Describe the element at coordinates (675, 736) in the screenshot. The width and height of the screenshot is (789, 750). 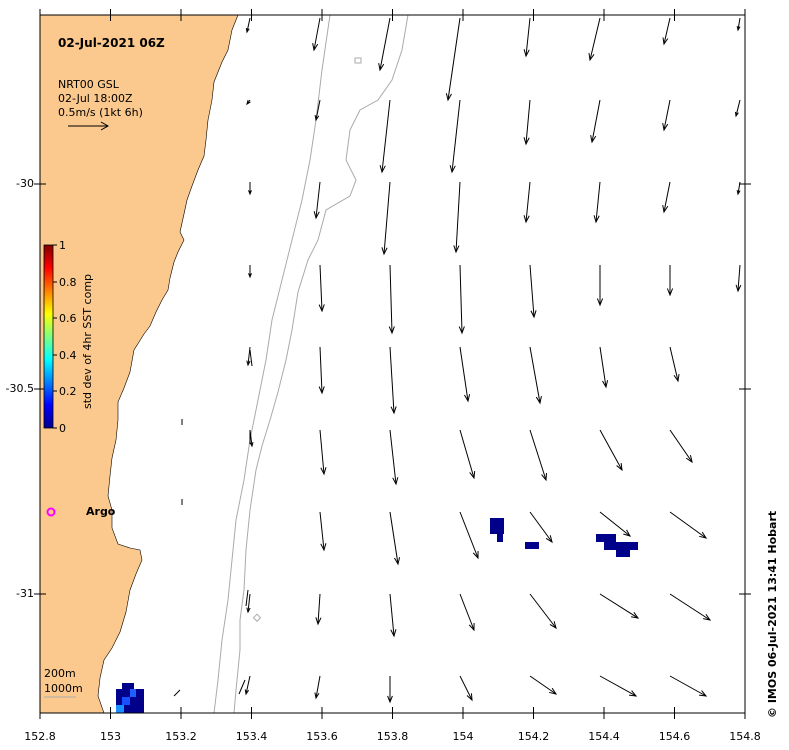
I see `lon-tick-label: 154.6` at that location.